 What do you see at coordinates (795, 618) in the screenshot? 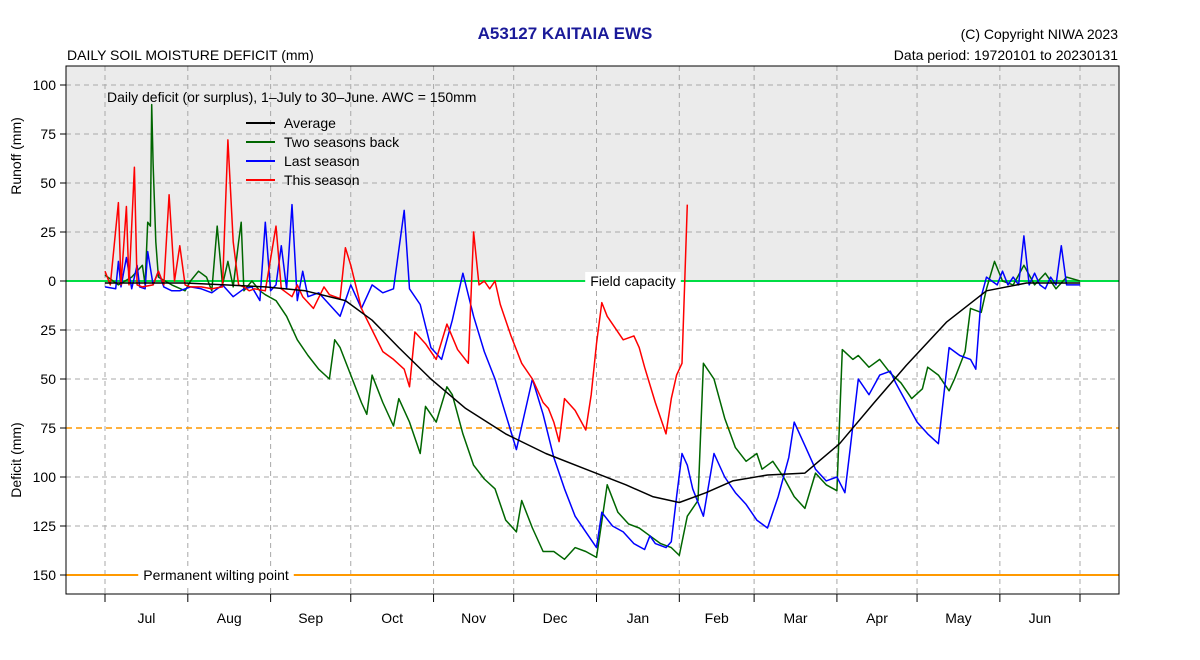
I see `x-tick-label: Mar` at bounding box center [795, 618].